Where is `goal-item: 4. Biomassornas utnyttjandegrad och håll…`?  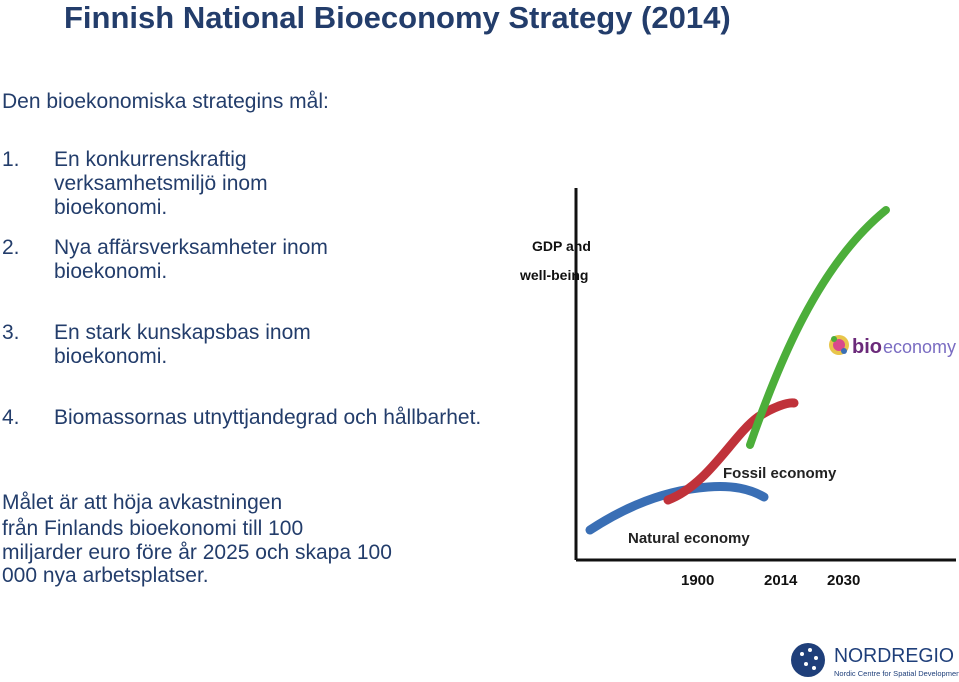 goal-item: 4. Biomassornas utnyttjandegrad och håll… is located at coordinates (248, 418).